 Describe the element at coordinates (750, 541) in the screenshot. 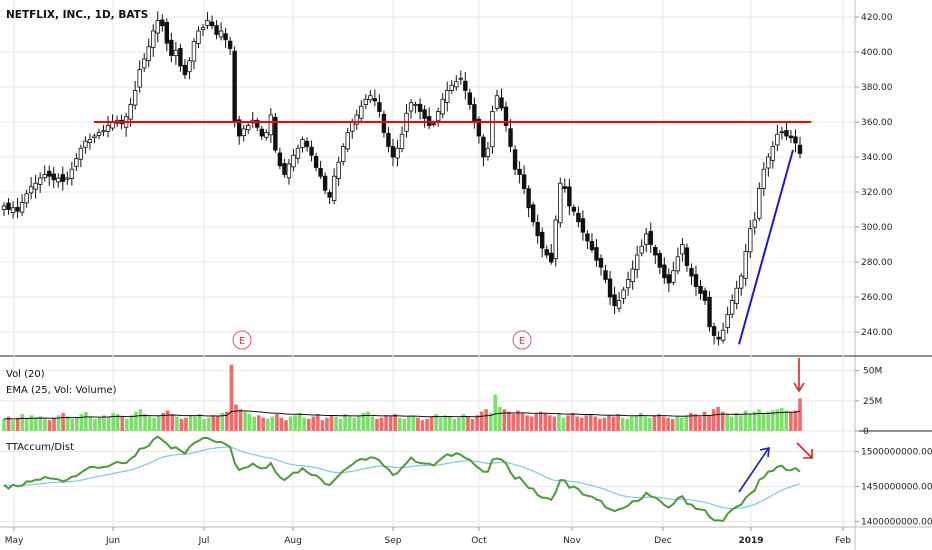

I see `x-tick-label: 2019` at that location.